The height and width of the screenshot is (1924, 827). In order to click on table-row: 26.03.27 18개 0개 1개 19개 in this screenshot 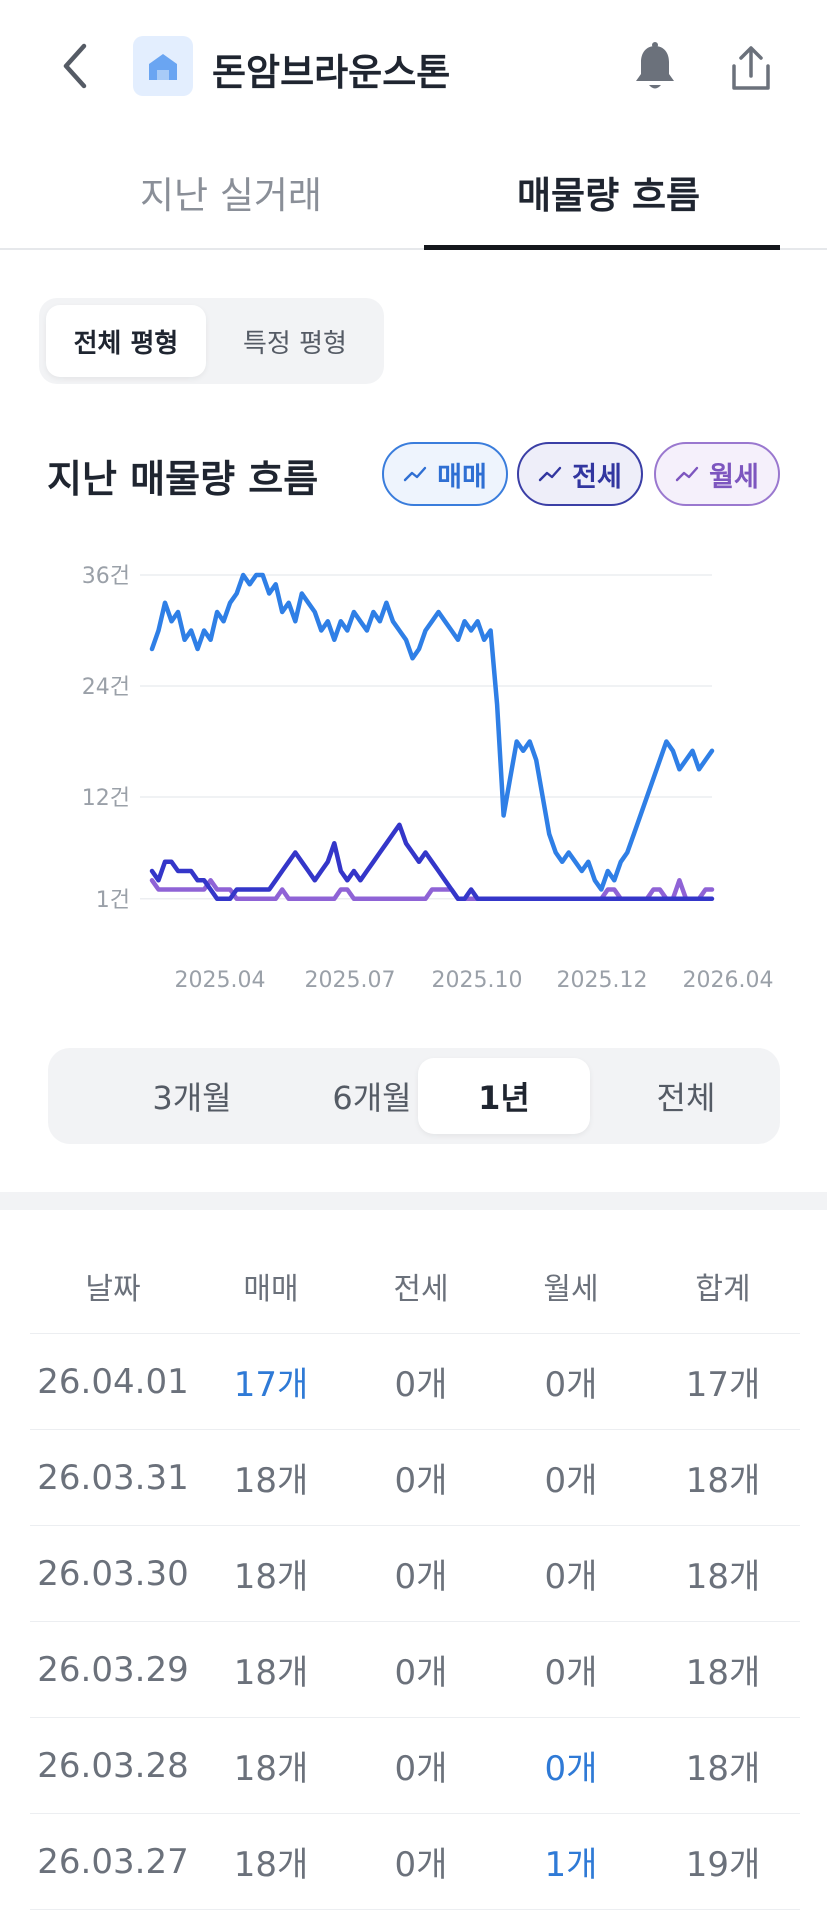, I will do `click(415, 1862)`.